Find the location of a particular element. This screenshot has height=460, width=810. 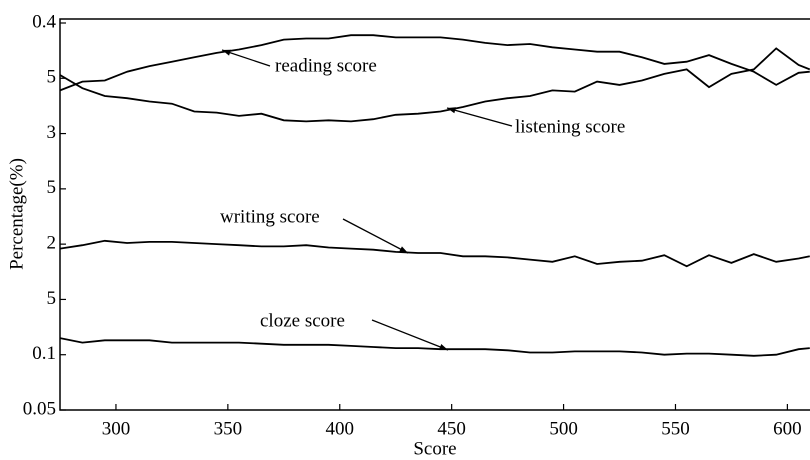

series-annotation: reading score is located at coordinates (326, 65).